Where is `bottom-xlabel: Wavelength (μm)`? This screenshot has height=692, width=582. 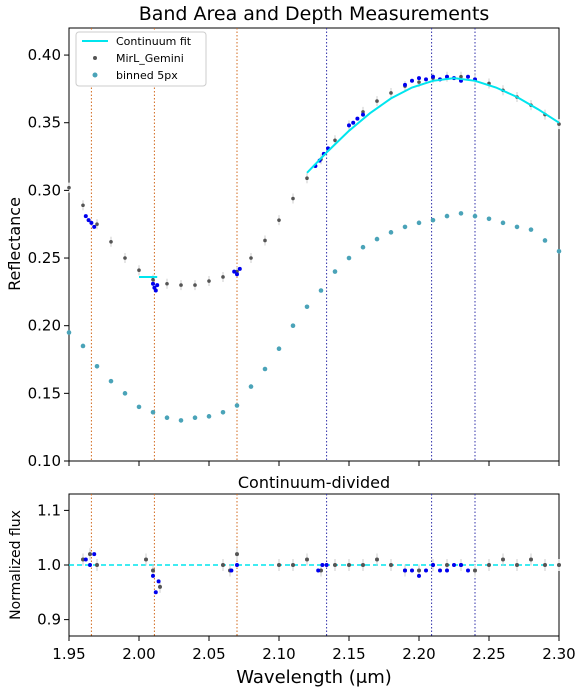
bottom-xlabel: Wavelength (μm) is located at coordinates (314, 677).